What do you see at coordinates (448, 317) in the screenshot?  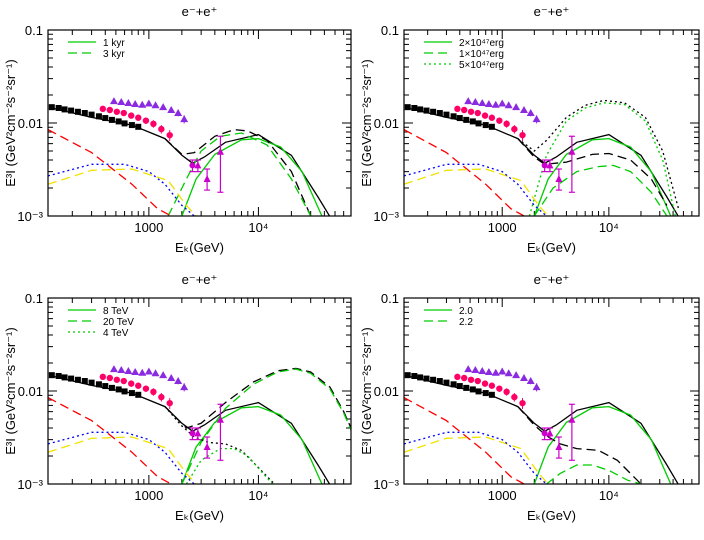 I see `legend: 2.02.2` at bounding box center [448, 317].